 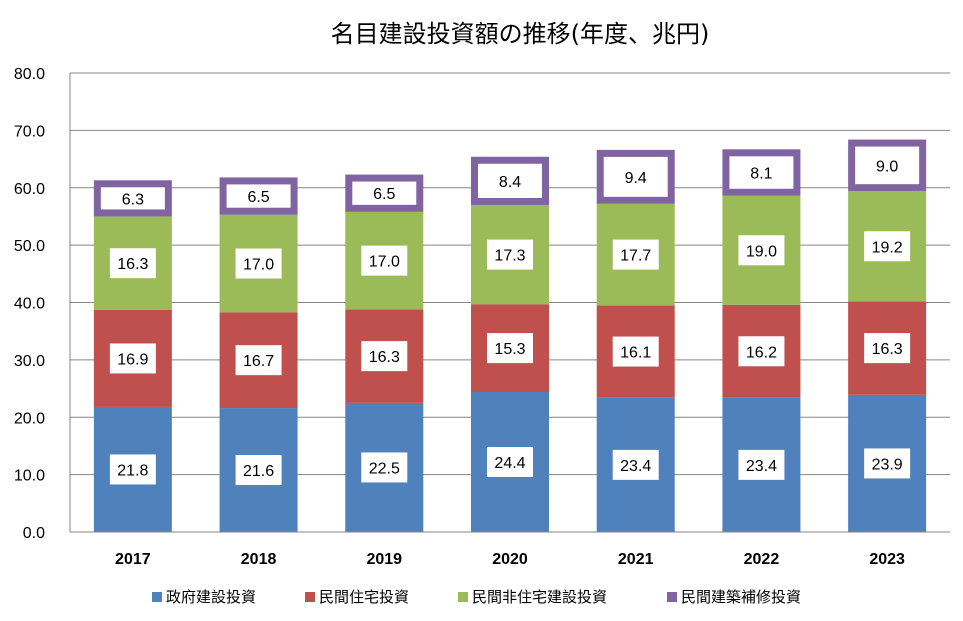 I want to click on data-label: 19.0, so click(x=761, y=251).